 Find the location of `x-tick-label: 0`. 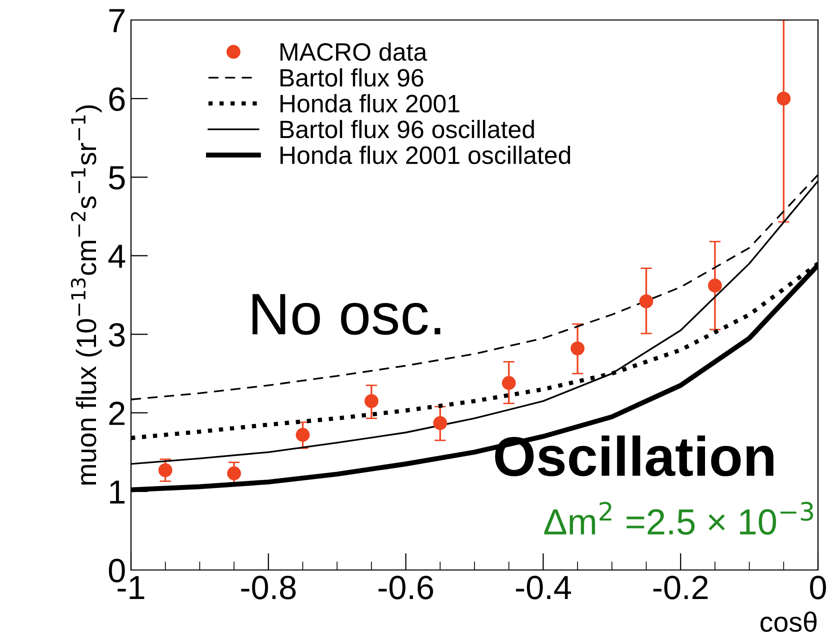

x-tick-label: 0 is located at coordinates (818, 588).